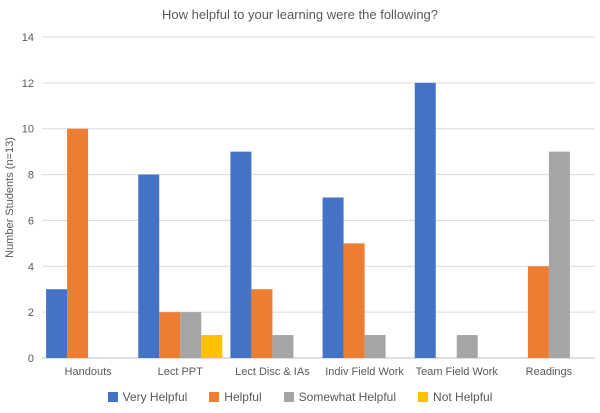 This screenshot has width=600, height=413. I want to click on legend-label-helpful: Helpful, so click(243, 397).